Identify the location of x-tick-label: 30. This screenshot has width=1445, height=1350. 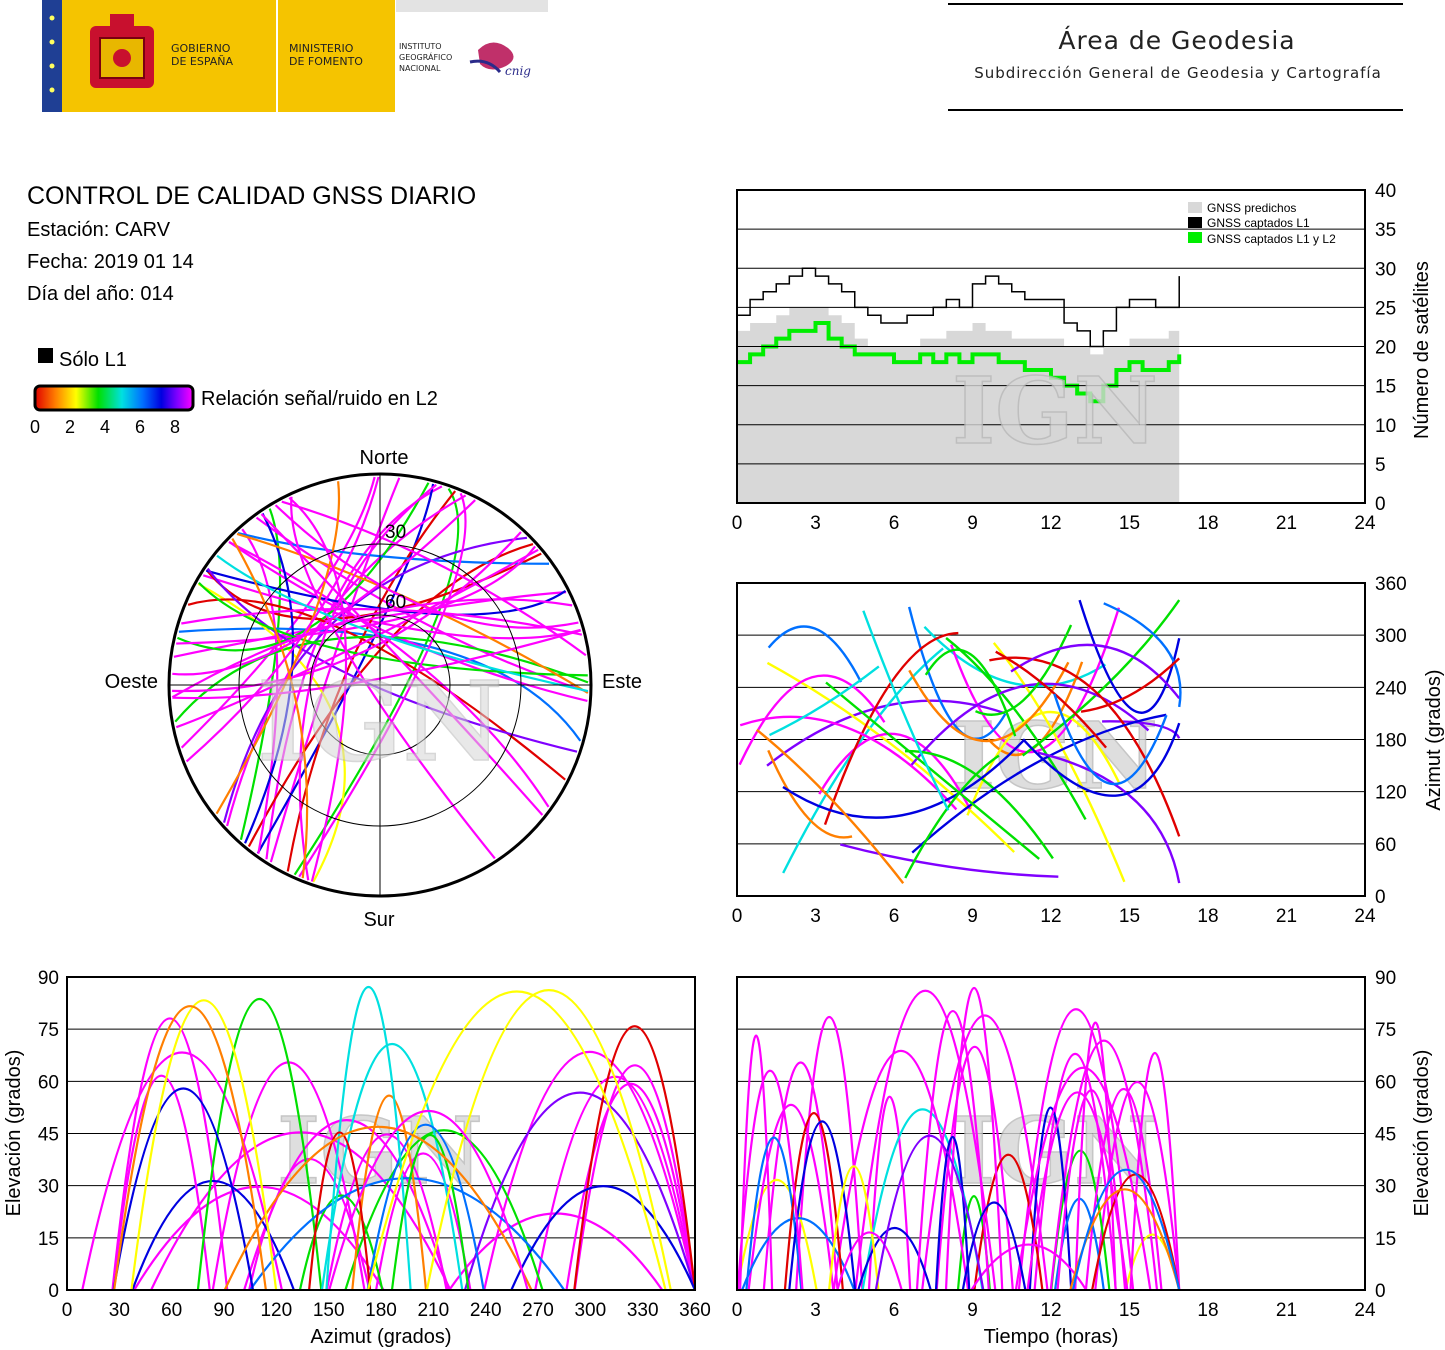
(119, 1310).